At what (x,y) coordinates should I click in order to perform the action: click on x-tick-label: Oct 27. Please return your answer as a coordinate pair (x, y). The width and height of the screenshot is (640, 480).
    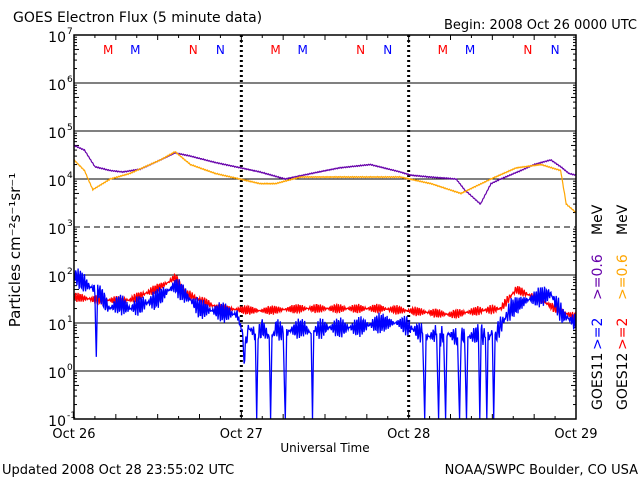
    Looking at the image, I should click on (241, 434).